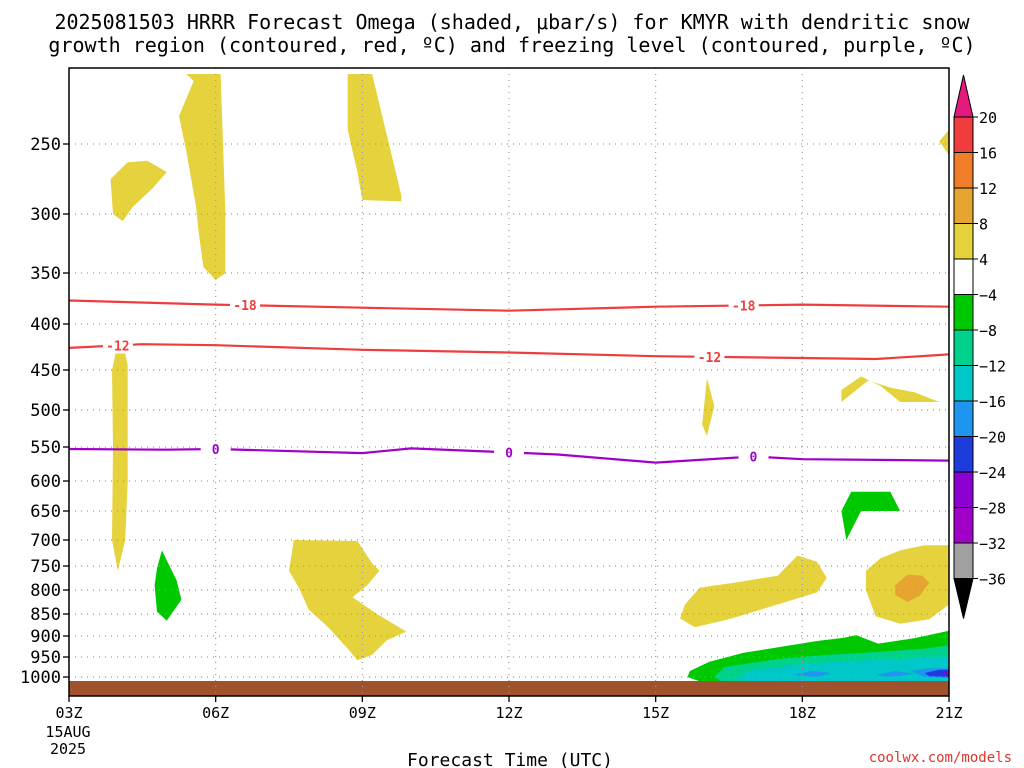  Describe the element at coordinates (45, 482) in the screenshot. I see `y-tick-label: 600` at that location.